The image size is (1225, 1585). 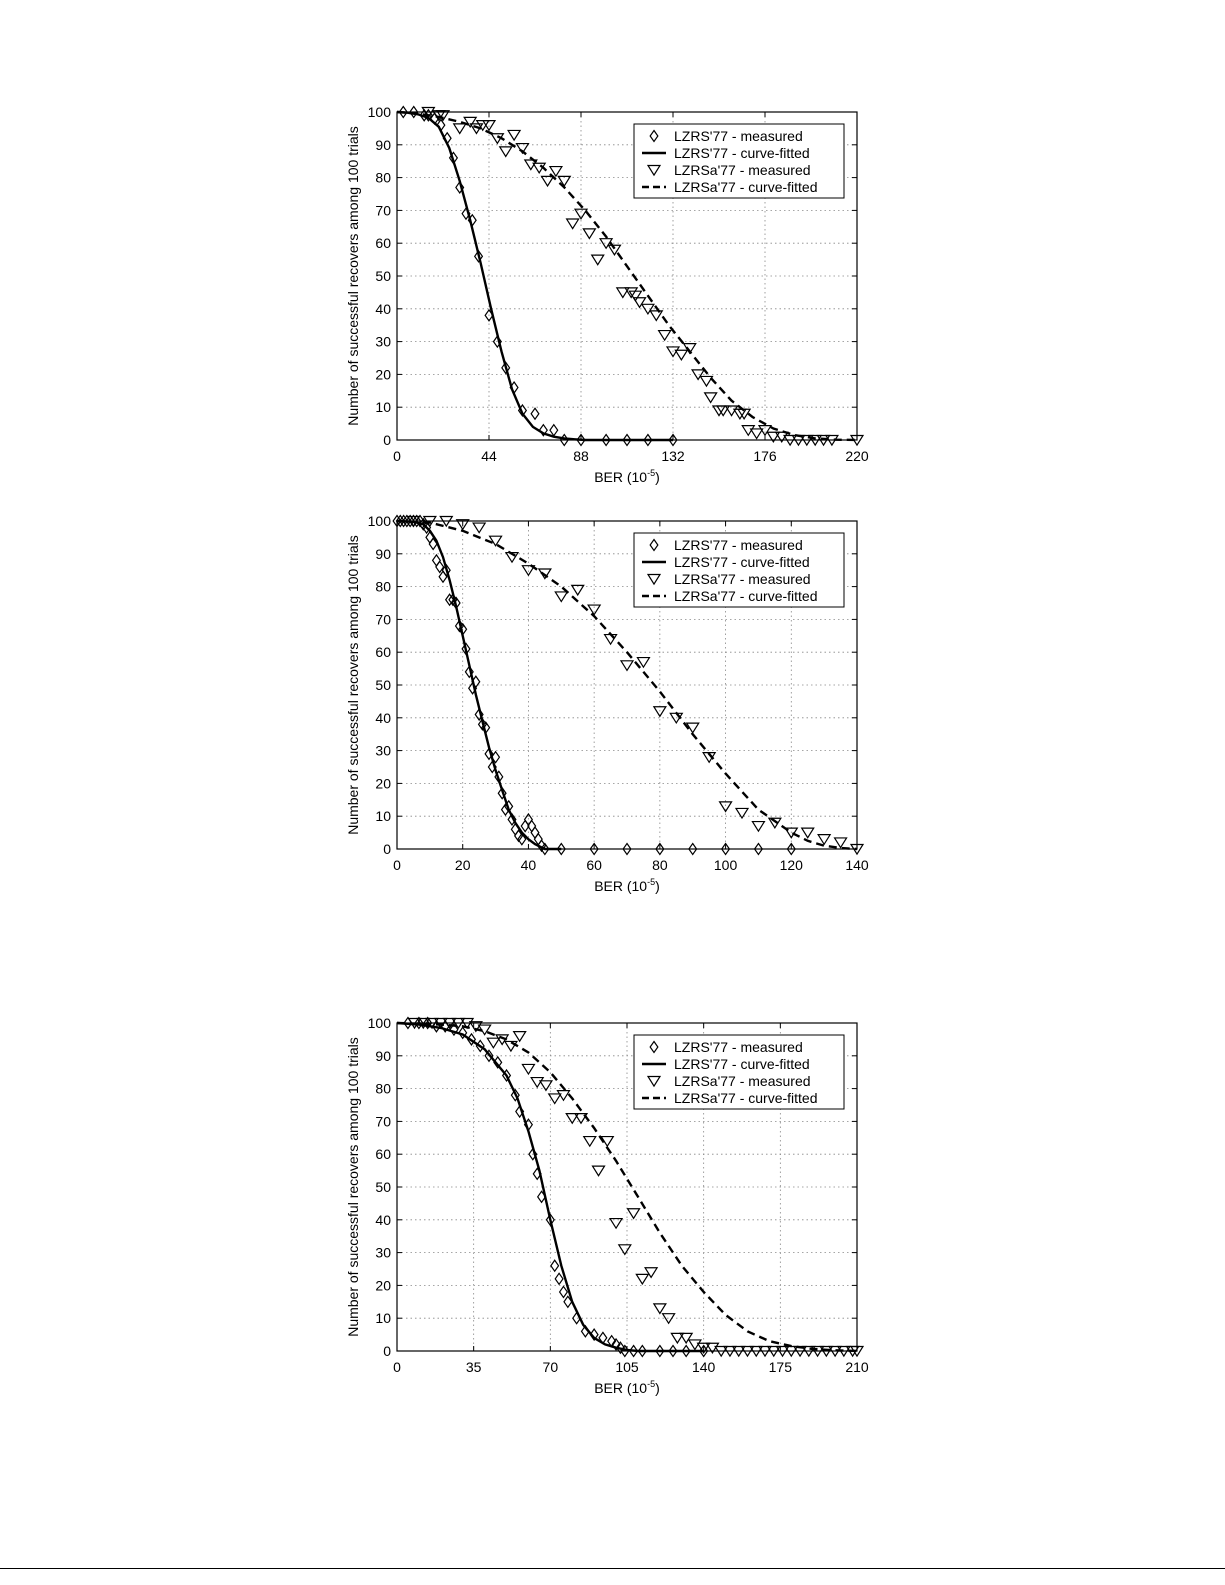 What do you see at coordinates (383, 342) in the screenshot?
I see `y-tick-label: 30` at bounding box center [383, 342].